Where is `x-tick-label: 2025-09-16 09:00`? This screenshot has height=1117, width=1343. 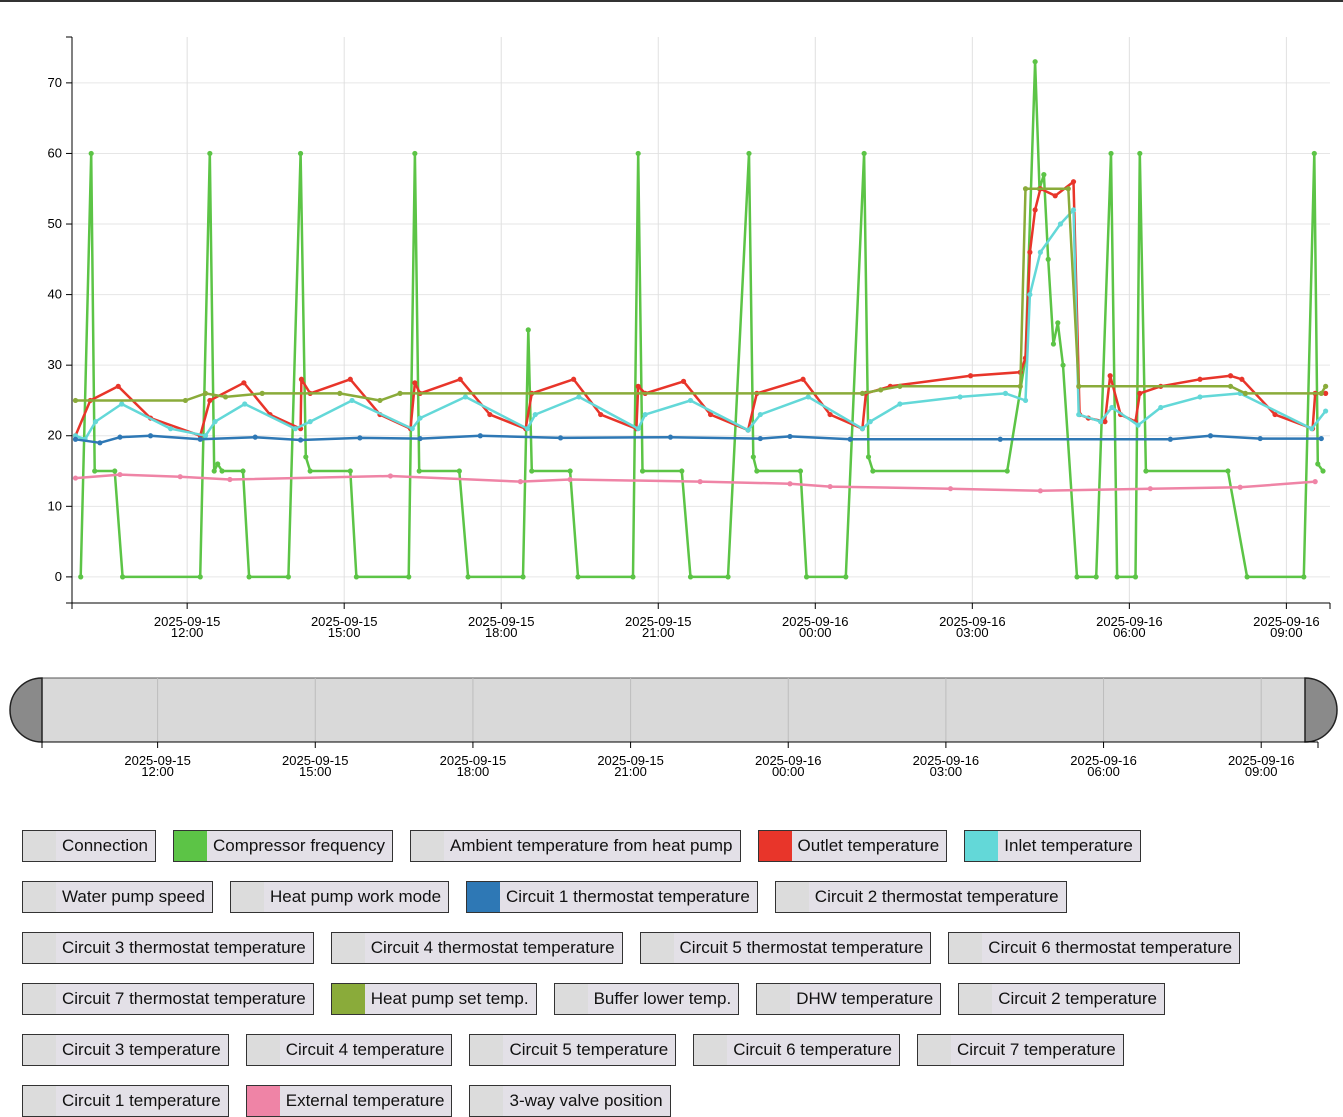
x-tick-label: 2025-09-16 09:00 is located at coordinates (1261, 766).